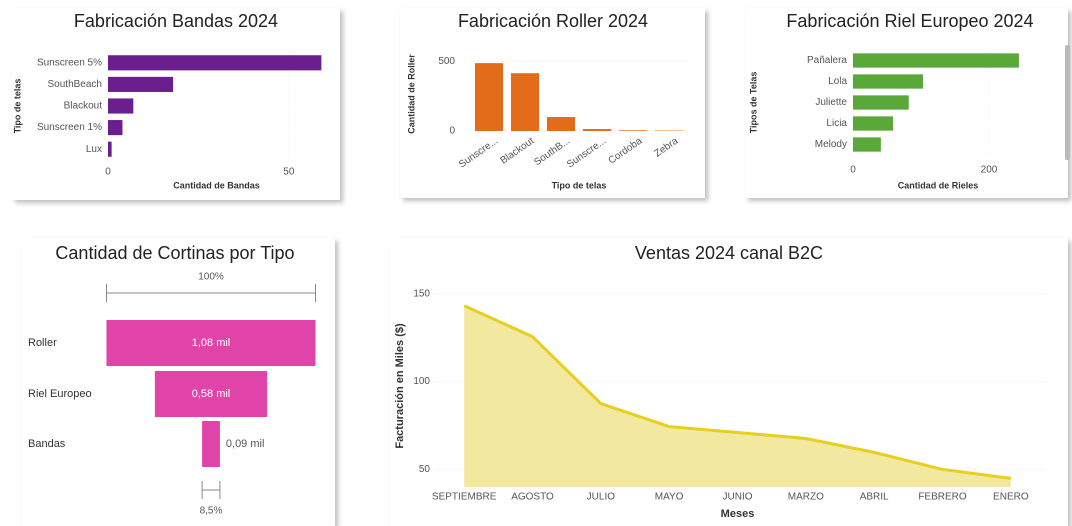 Image resolution: width=1072 pixels, height=526 pixels. Describe the element at coordinates (421, 381) in the screenshot. I see `y-tick-label: 100` at that location.